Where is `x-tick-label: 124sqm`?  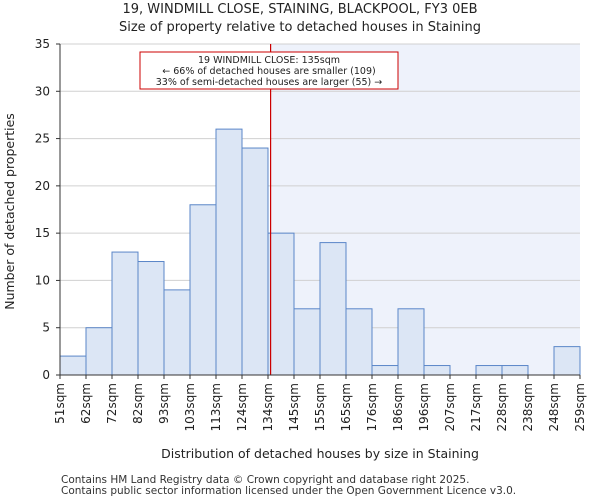
x-tick-label: 124sqm is located at coordinates (242, 407).